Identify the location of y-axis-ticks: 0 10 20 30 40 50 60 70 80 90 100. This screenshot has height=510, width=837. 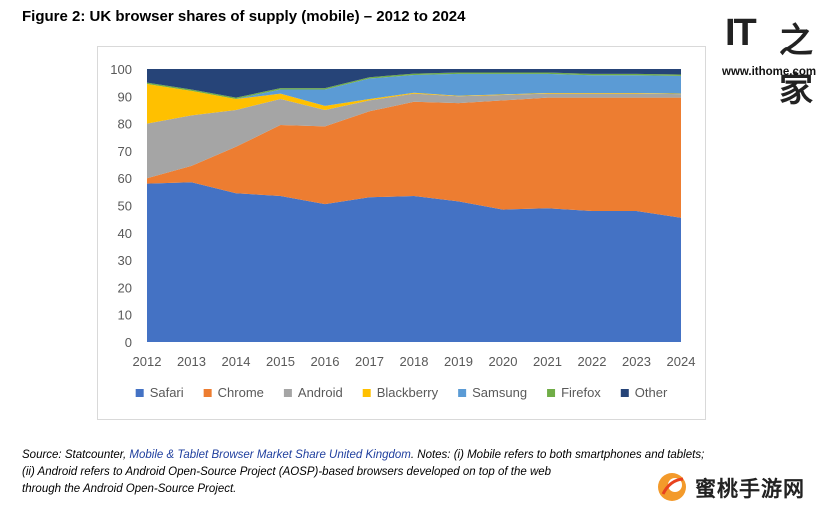
(121, 206).